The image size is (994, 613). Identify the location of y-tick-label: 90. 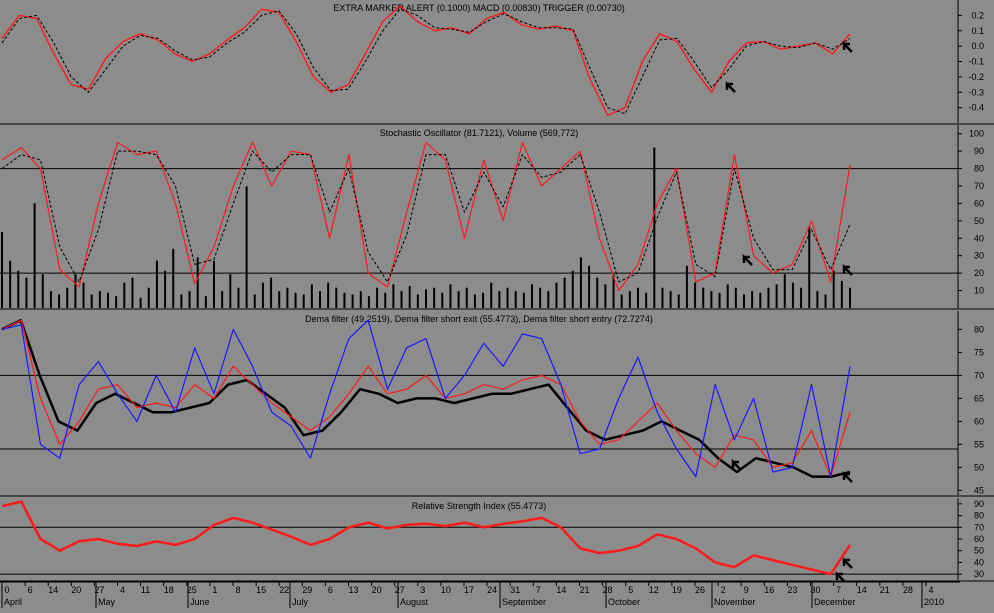
(979, 151).